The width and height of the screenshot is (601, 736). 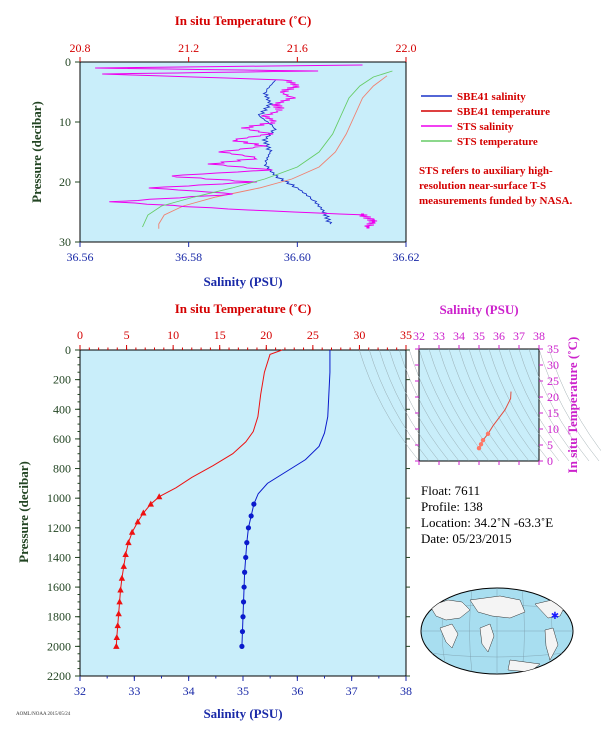 I want to click on bottom-pressure-tick-label: 1200, so click(x=59, y=528).